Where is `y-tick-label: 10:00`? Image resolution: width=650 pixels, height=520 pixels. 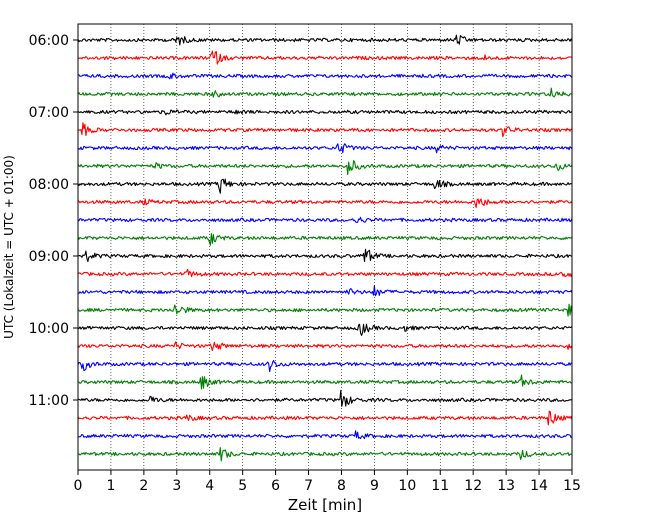
y-tick-label: 10:00 is located at coordinates (49, 329).